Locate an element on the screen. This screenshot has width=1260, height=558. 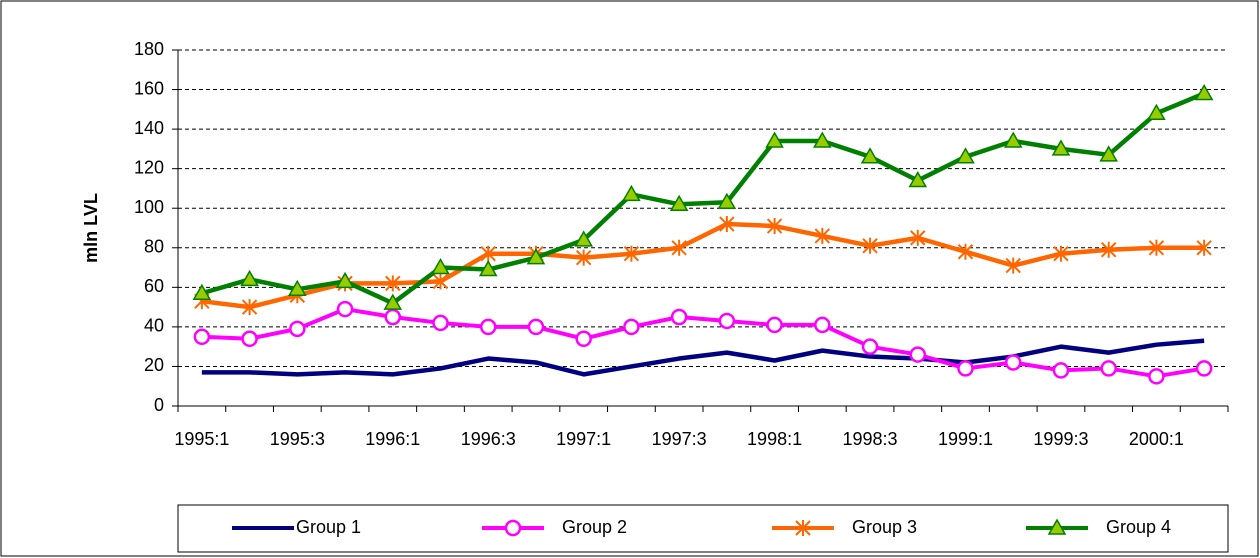
y-tick-label: 40 is located at coordinates (154, 326).